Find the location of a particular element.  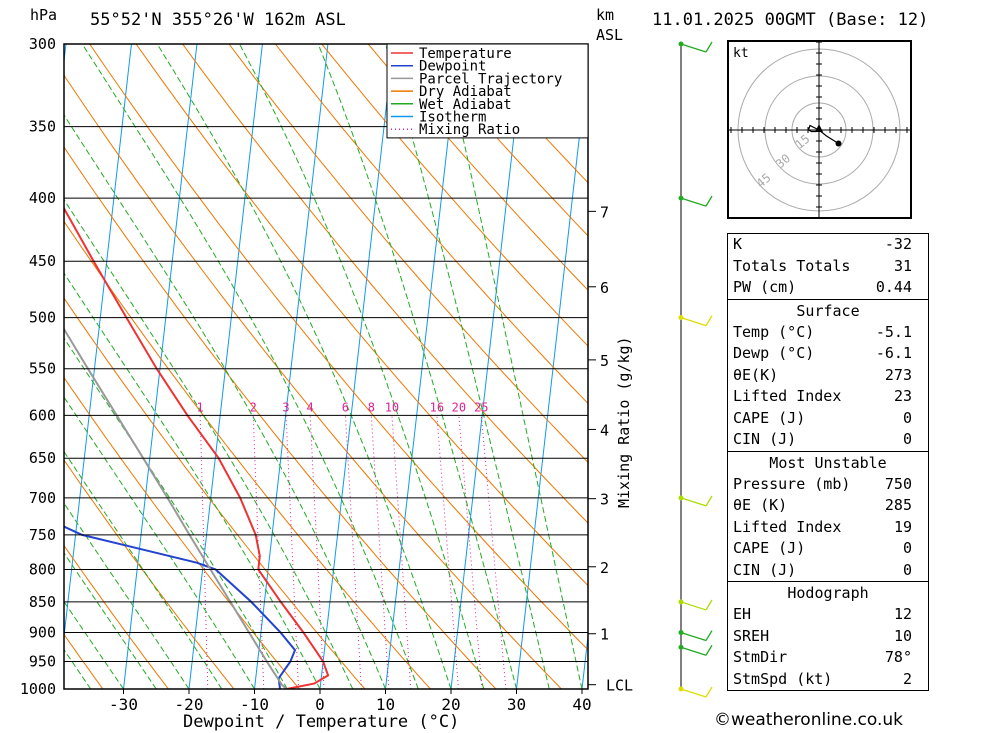

hodograph-panel: kt 15 30 45 is located at coordinates (819, 129).